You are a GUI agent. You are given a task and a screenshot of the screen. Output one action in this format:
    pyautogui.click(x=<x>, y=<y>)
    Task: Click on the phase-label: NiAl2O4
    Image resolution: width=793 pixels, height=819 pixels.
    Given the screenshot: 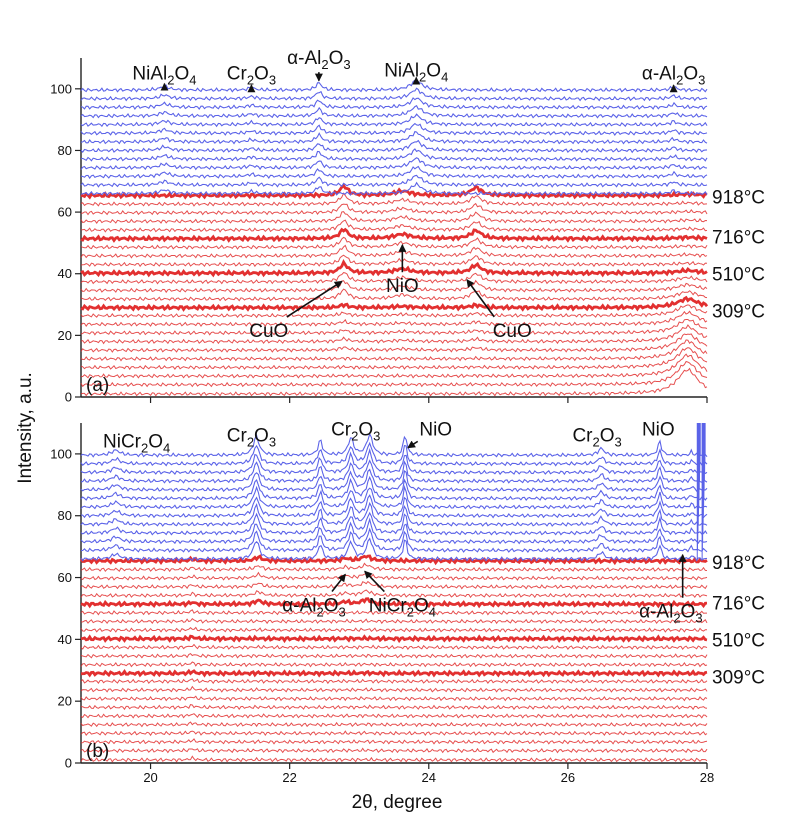 What is the action you would take?
    pyautogui.click(x=164, y=76)
    